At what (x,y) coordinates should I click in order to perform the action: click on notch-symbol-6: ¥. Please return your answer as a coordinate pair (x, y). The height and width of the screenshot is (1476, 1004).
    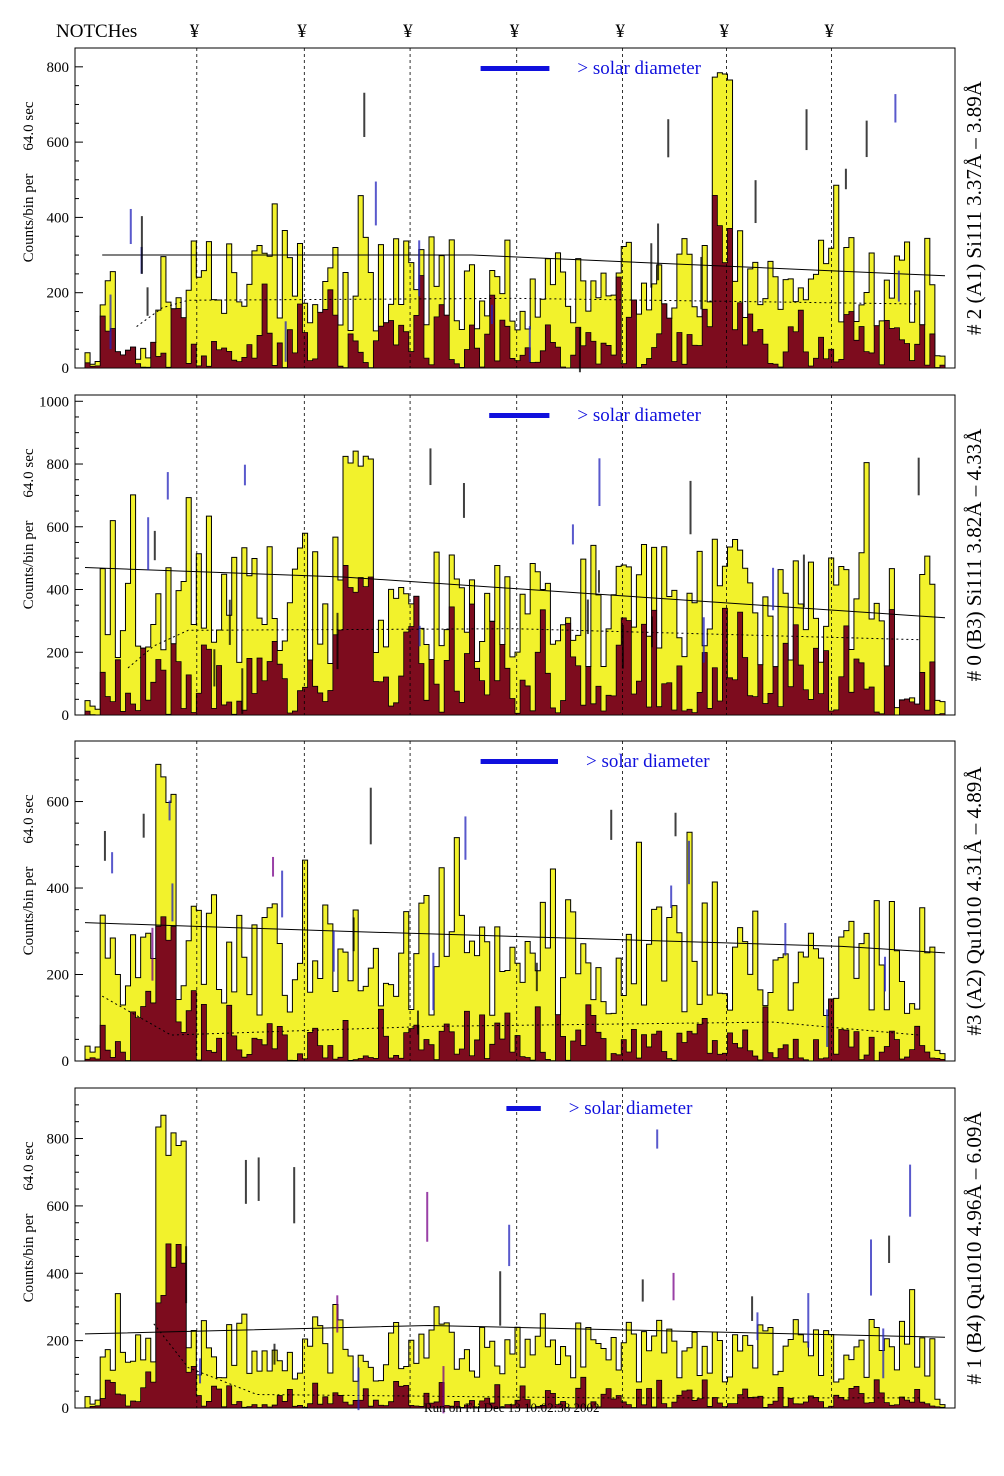
    Looking at the image, I should click on (725, 31).